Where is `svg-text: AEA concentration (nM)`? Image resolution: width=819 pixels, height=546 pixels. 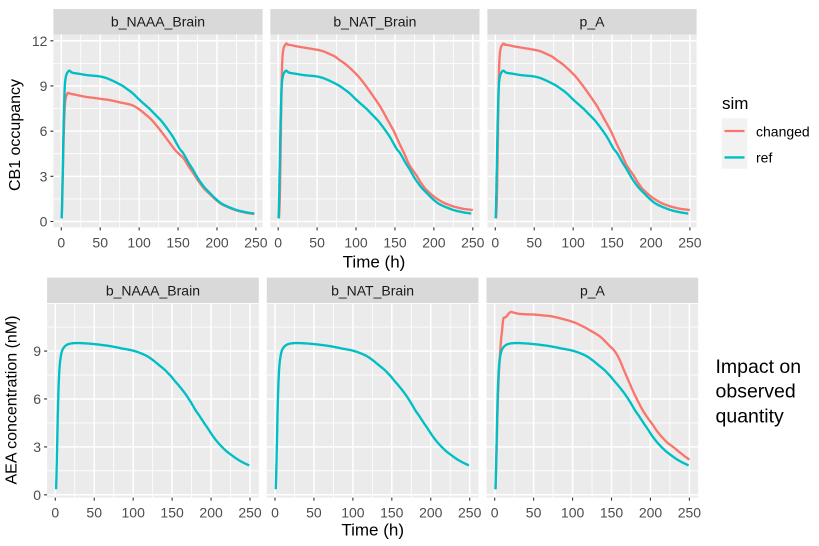 svg-text: AEA concentration (nM) is located at coordinates (12, 400).